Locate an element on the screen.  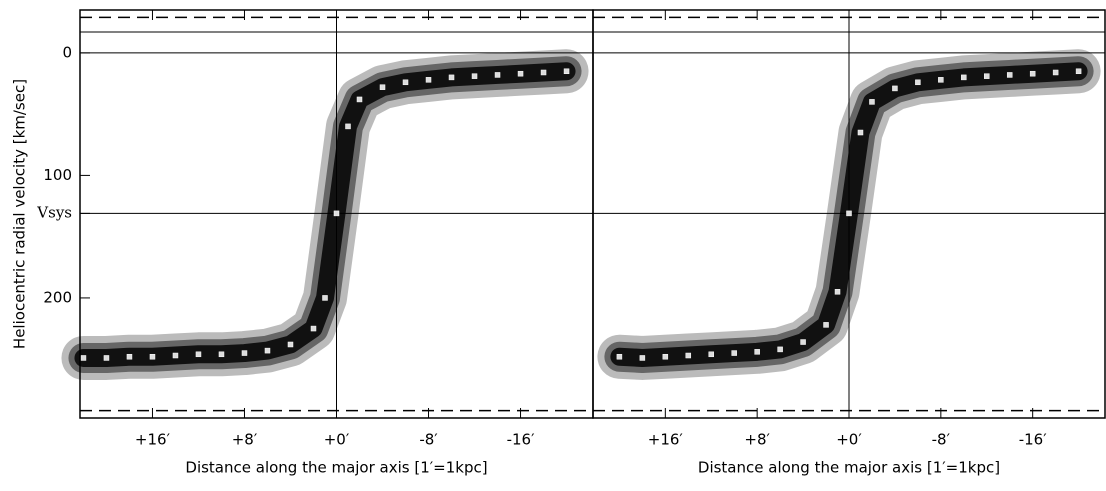
y-tick-label: Vsys is located at coordinates (54, 212).